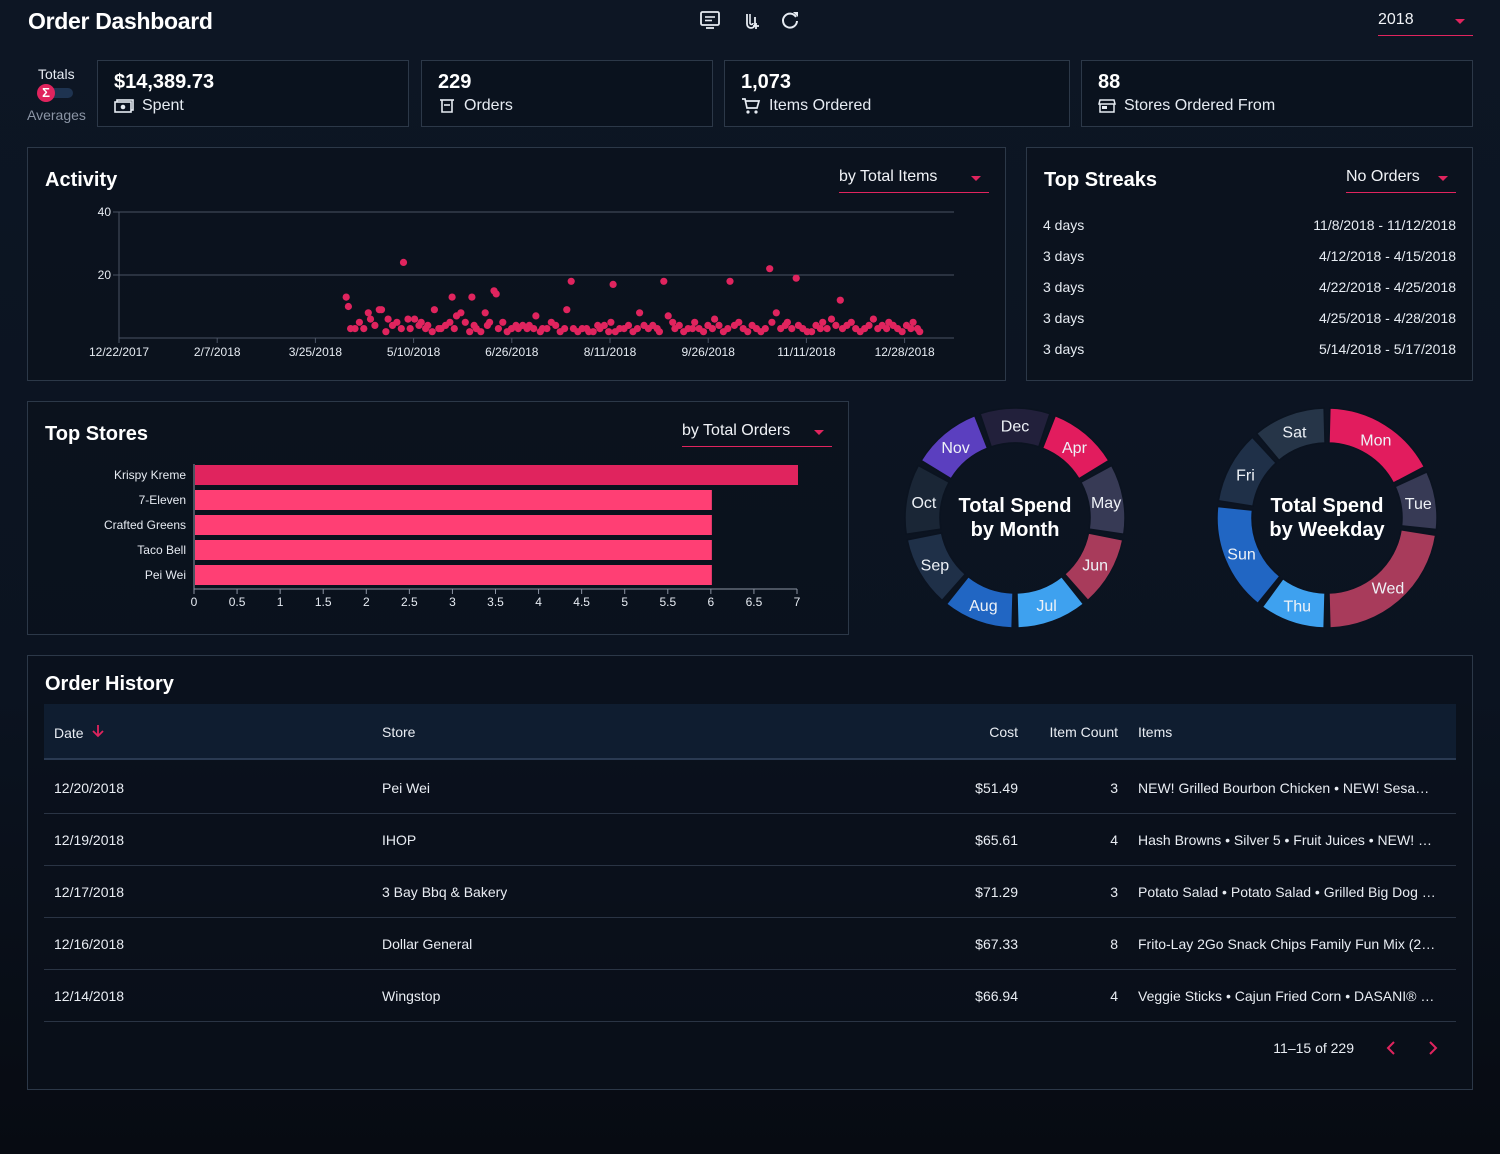  Describe the element at coordinates (89, 996) in the screenshot. I see `cell-date: 12/14/2018` at that location.